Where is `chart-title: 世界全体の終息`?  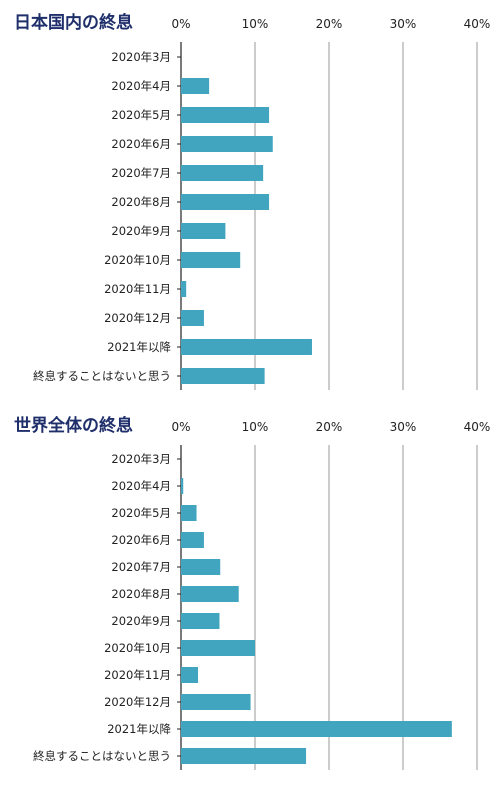 chart-title: 世界全体の終息 is located at coordinates (73, 425).